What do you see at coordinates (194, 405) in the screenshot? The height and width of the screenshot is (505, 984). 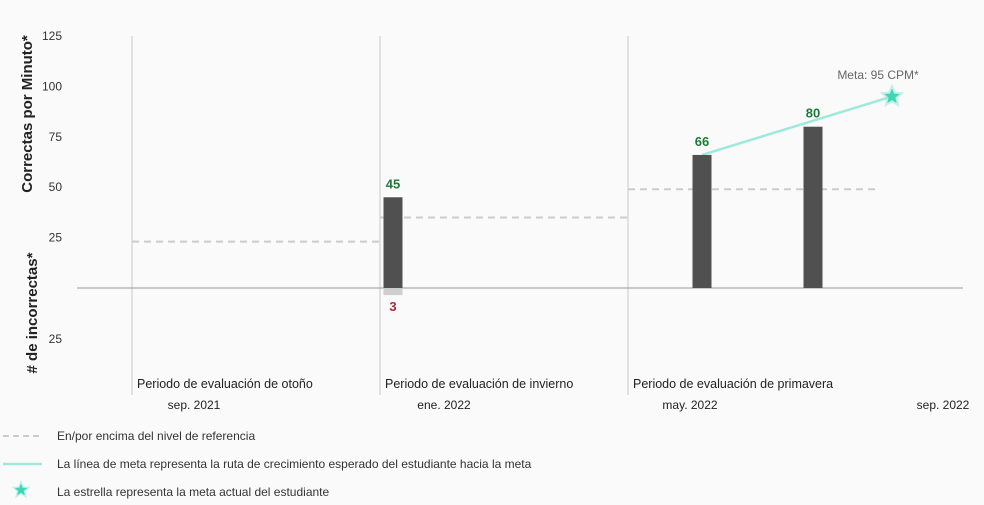 I see `date-label: sep. 2021` at bounding box center [194, 405].